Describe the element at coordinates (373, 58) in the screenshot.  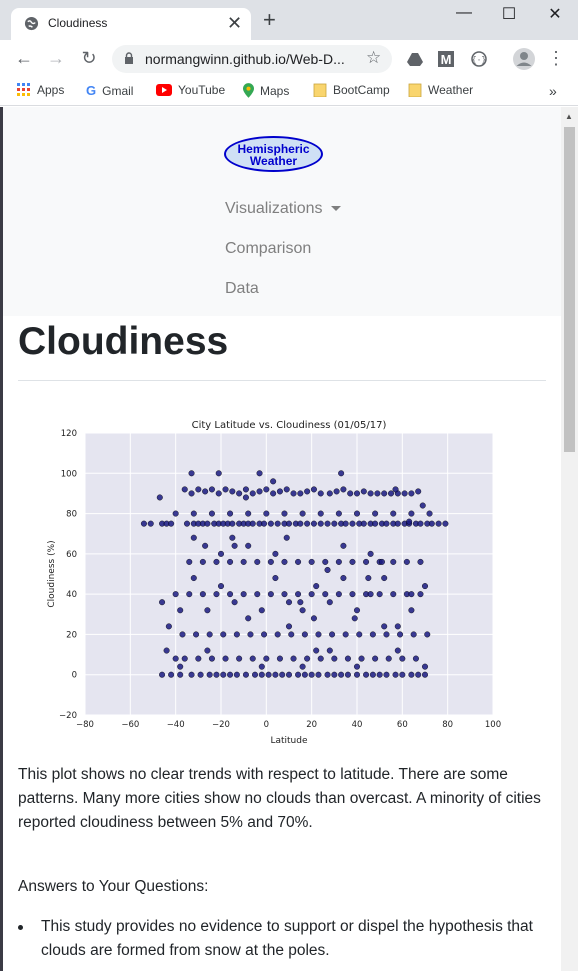
I see `bookmark-star-icon: ☆` at that location.